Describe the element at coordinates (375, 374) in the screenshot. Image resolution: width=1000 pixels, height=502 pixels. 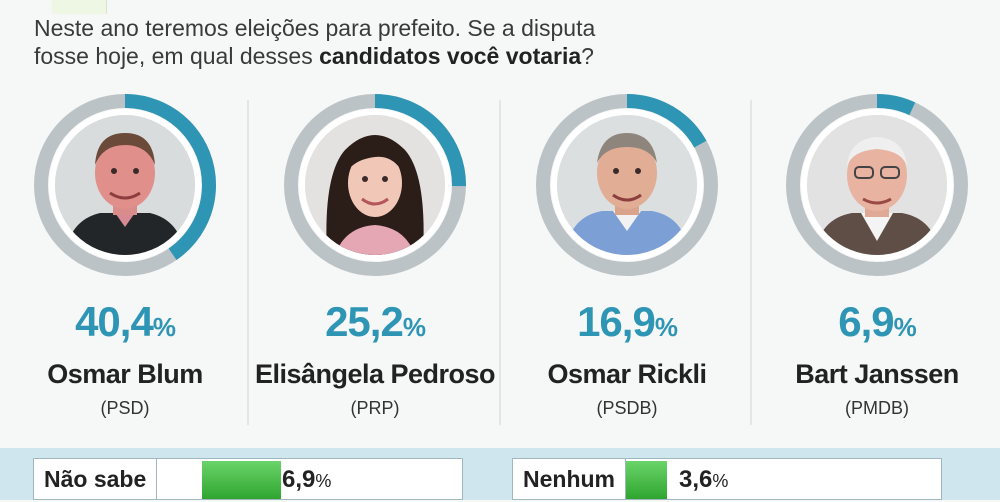
I see `candidate-name: Elisângela Pedroso` at that location.